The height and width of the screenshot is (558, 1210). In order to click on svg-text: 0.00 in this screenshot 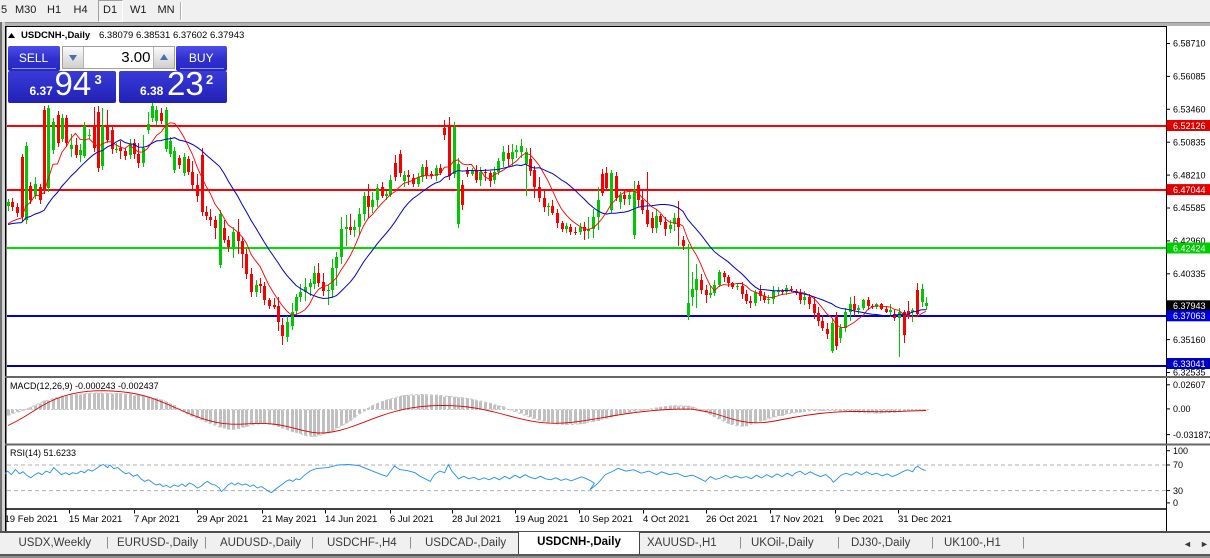, I will do `click(1182, 409)`.